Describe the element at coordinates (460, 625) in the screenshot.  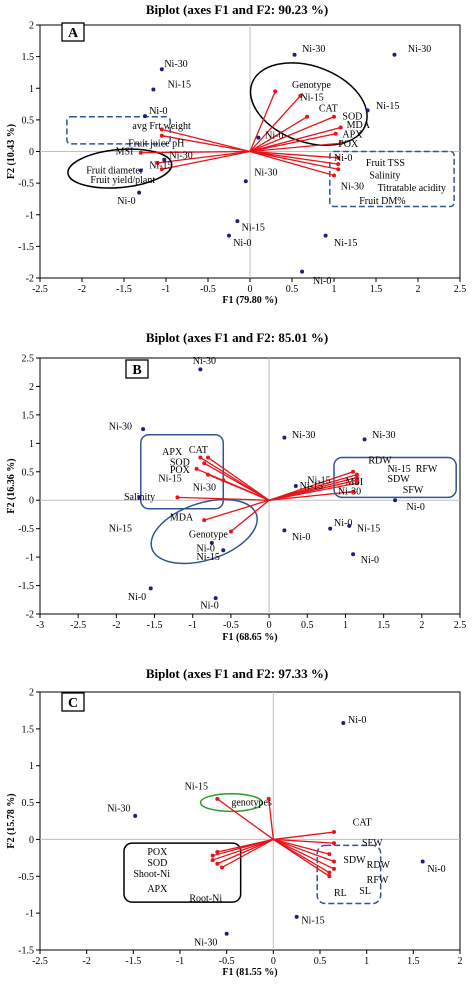
I see `x-tick-label: 2.5` at that location.